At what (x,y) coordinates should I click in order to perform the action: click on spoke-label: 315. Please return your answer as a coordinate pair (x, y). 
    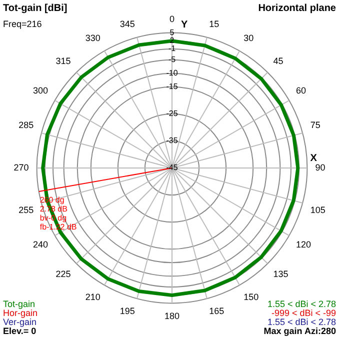
    Looking at the image, I should click on (63, 61).